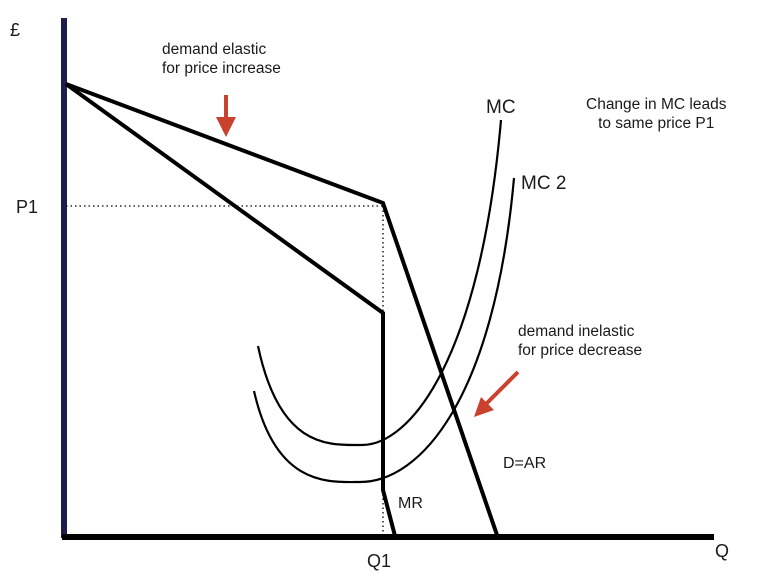 This screenshot has width=774, height=580. I want to click on inelastic-annotation: demand inelastic for price decrease, so click(580, 341).